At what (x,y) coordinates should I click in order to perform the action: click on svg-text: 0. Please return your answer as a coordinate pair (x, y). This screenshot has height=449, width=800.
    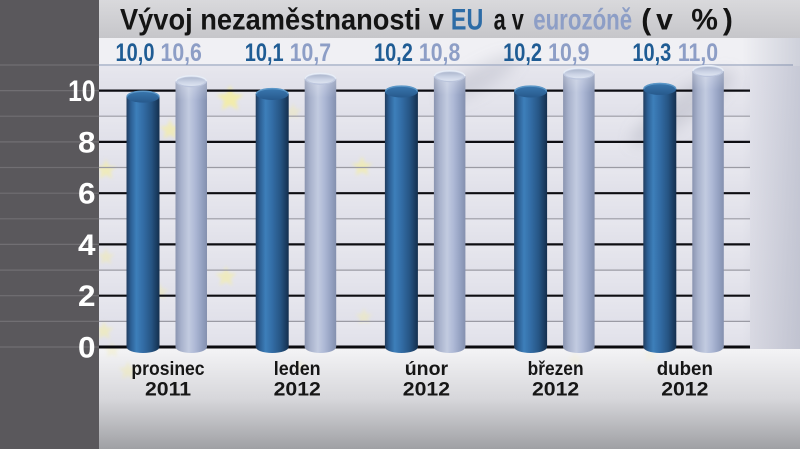
    Looking at the image, I should click on (87, 347).